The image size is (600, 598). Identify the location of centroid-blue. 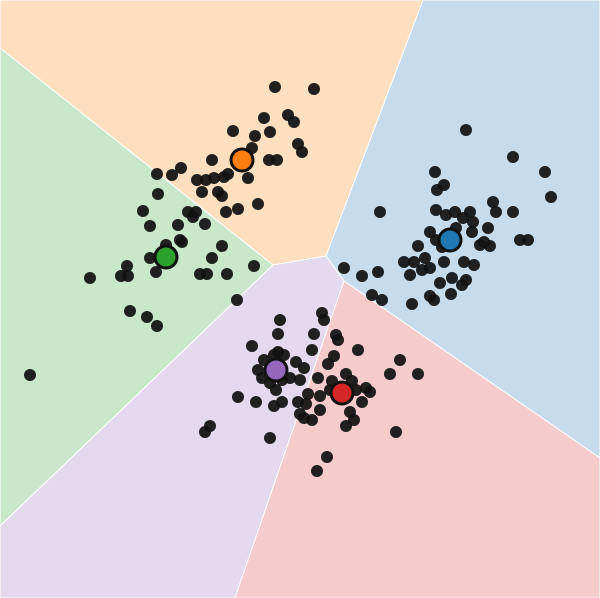
(450, 240).